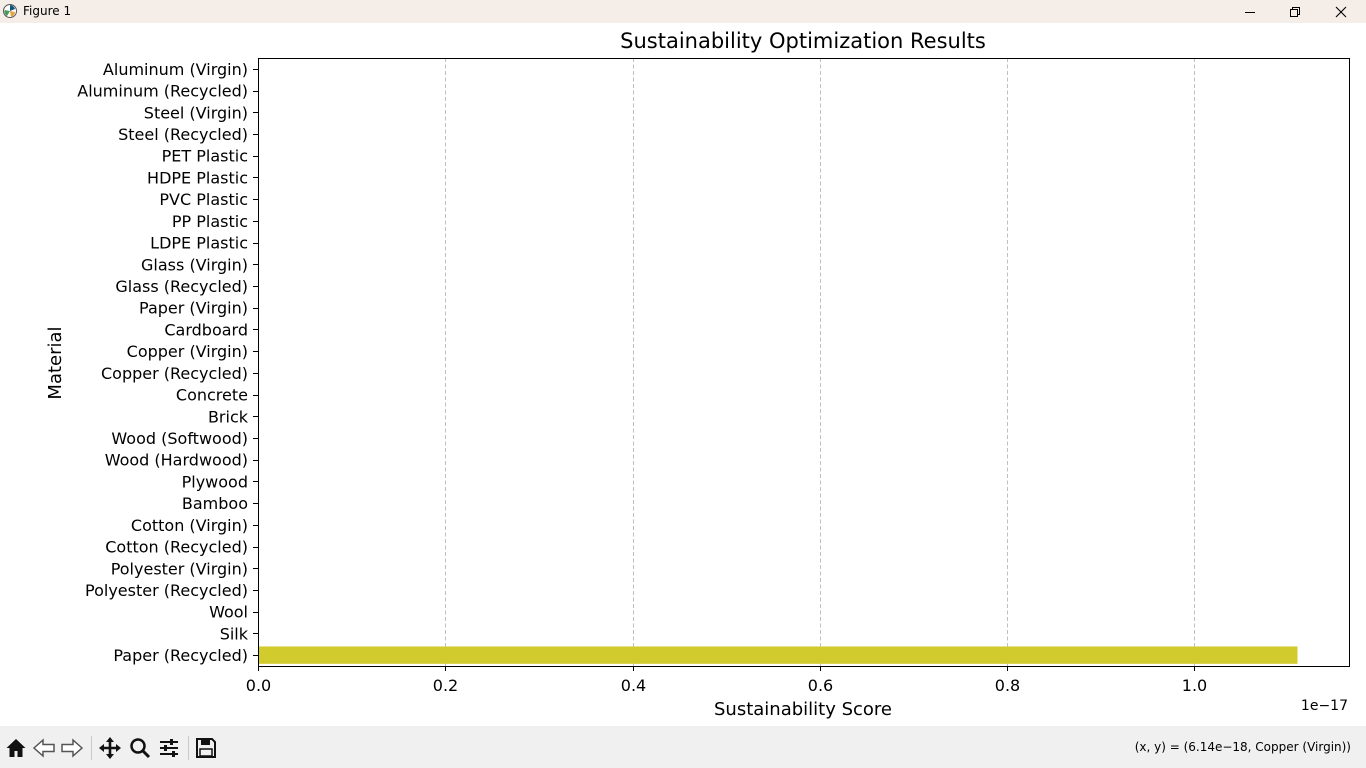  What do you see at coordinates (726, 680) in the screenshot?
I see `x-axis-ticks: 0.0 0.2 0.4 0.6 0.8 1.0` at bounding box center [726, 680].